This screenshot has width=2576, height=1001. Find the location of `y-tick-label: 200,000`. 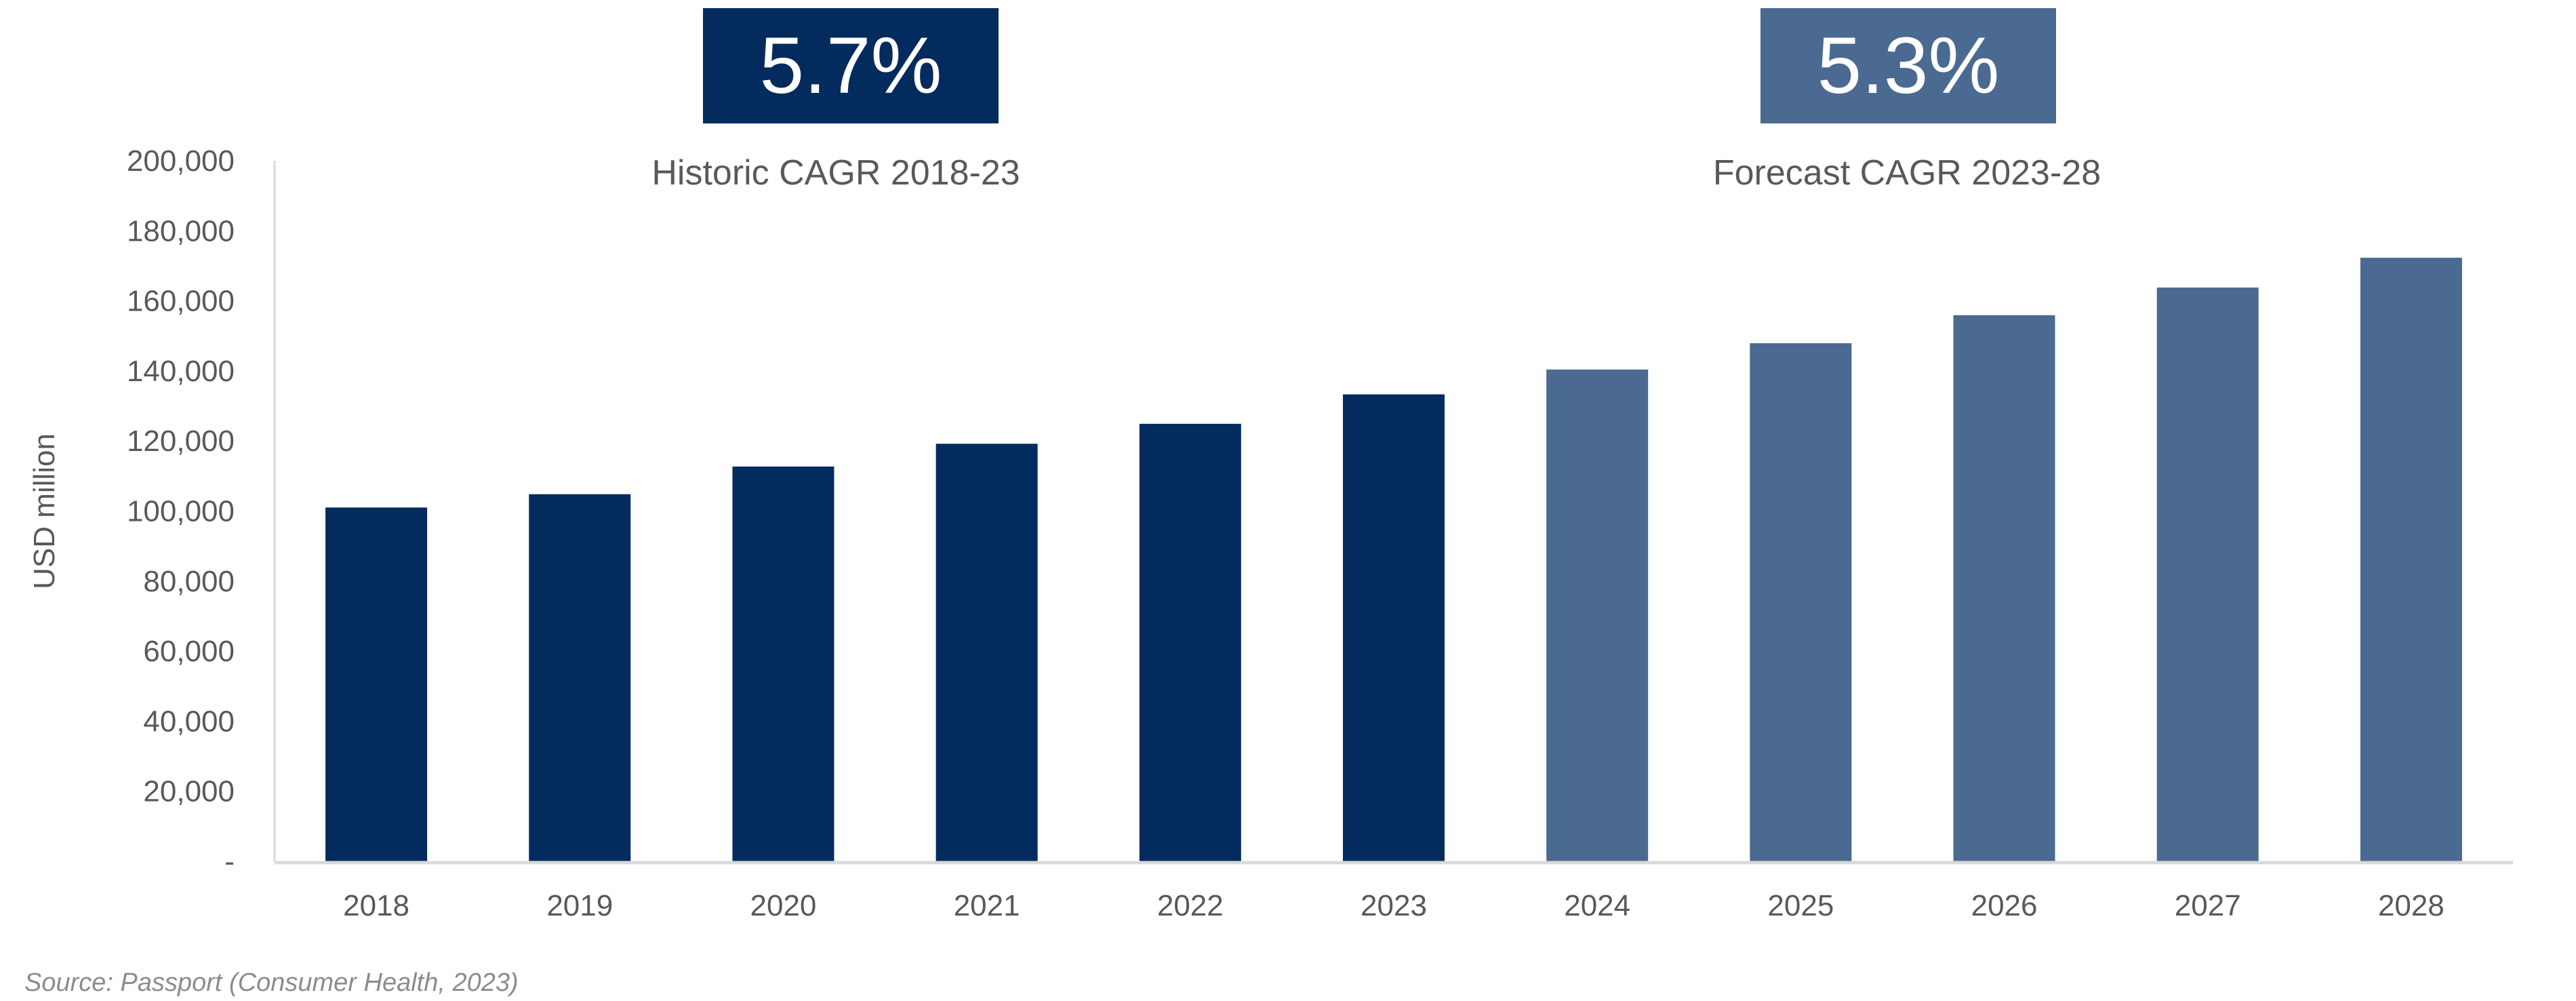

y-tick-label: 200,000 is located at coordinates (181, 161).